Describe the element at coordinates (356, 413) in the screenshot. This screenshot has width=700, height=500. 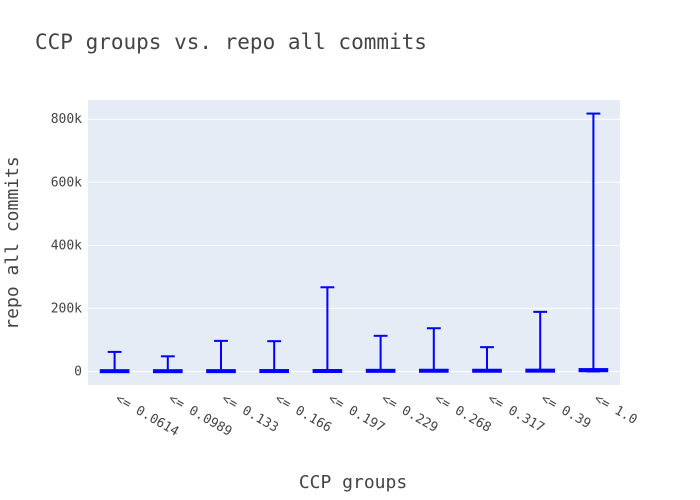
I see `x-tick-label: <= 0.197` at that location.